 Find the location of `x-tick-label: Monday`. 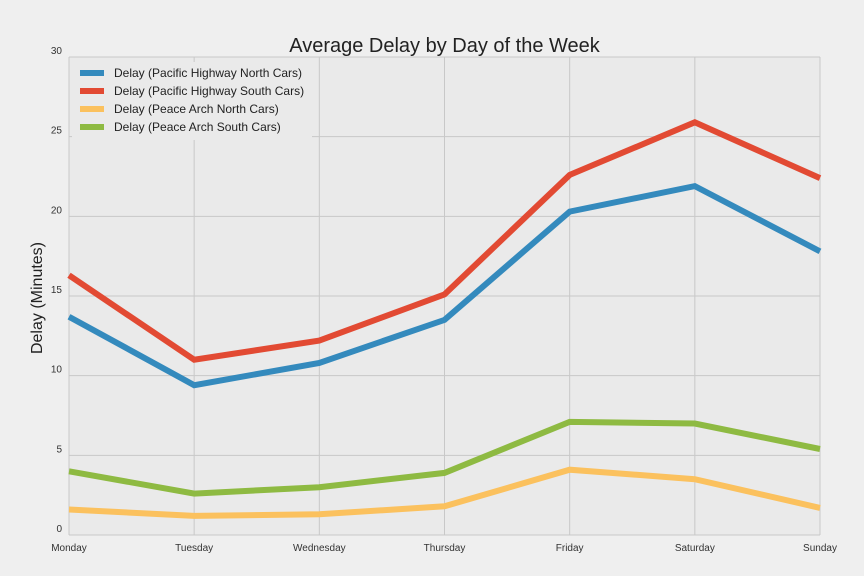

x-tick-label: Monday is located at coordinates (69, 548).